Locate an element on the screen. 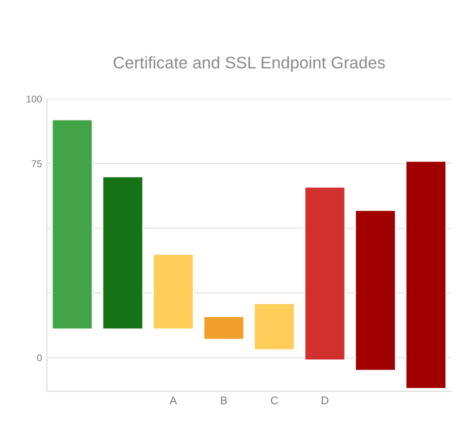  y-tick-label: 75 is located at coordinates (37, 164).